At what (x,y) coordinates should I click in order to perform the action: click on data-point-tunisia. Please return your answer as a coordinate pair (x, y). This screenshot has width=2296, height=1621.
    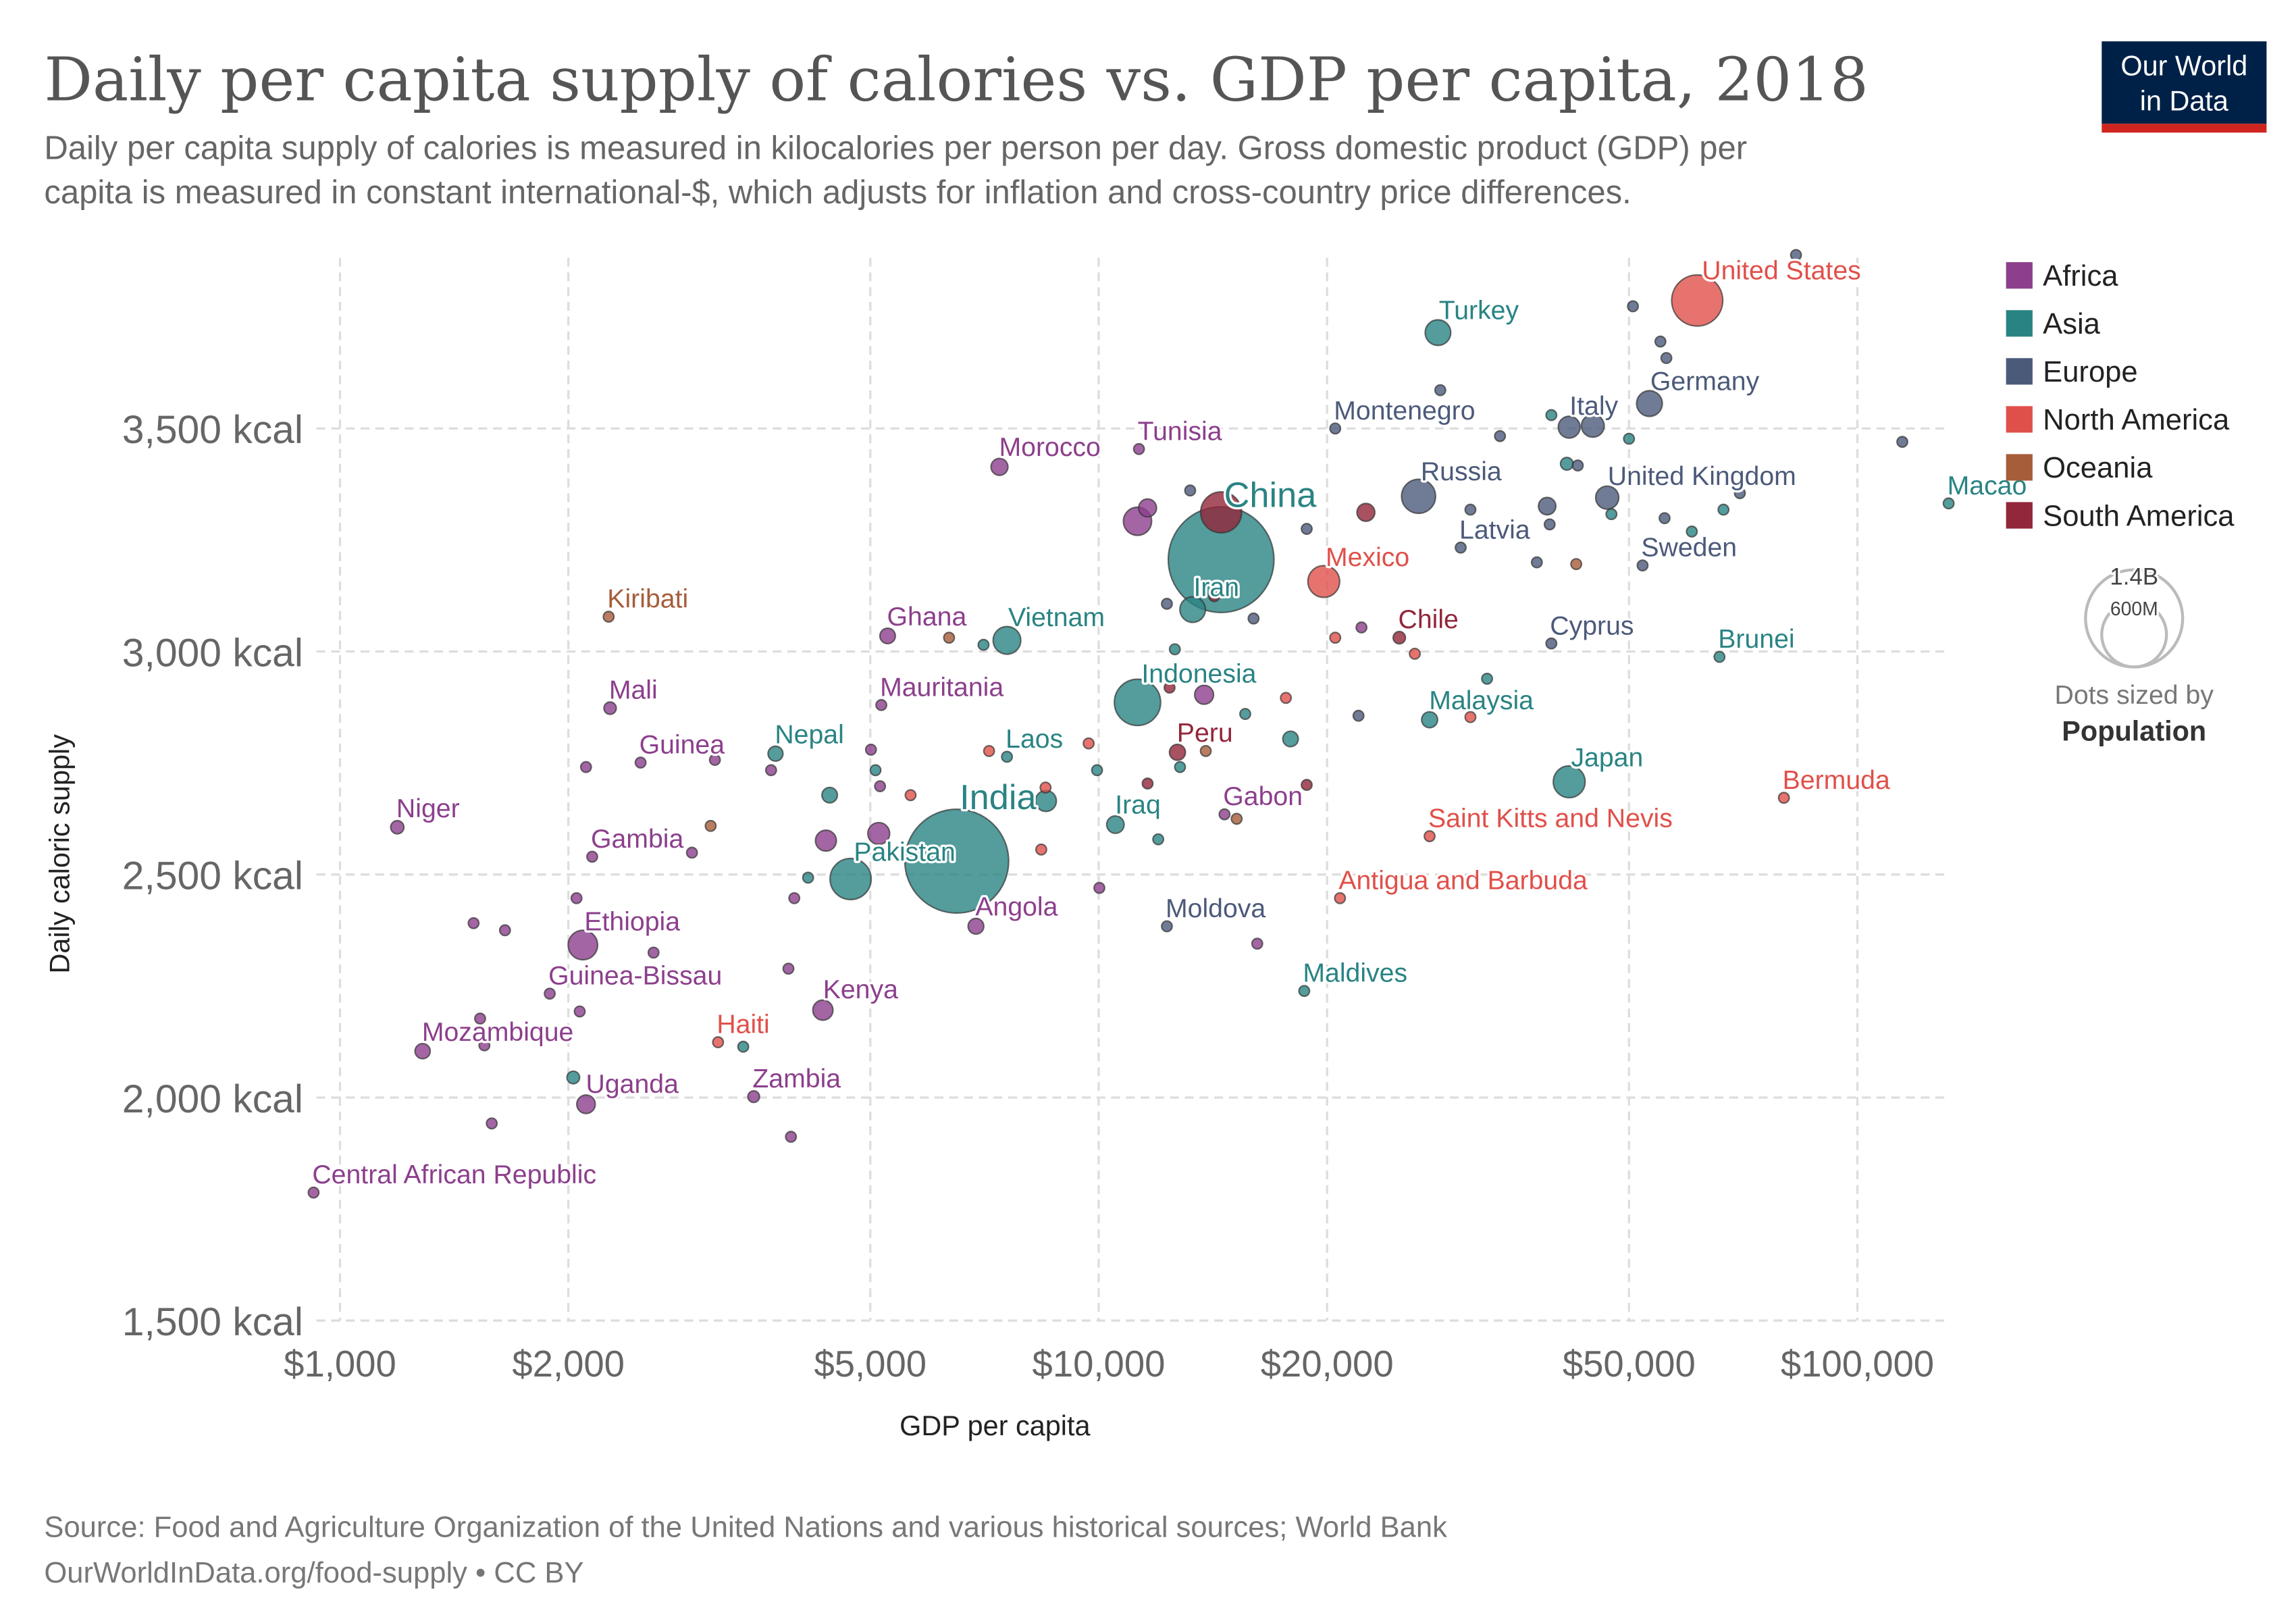
    Looking at the image, I should click on (1138, 448).